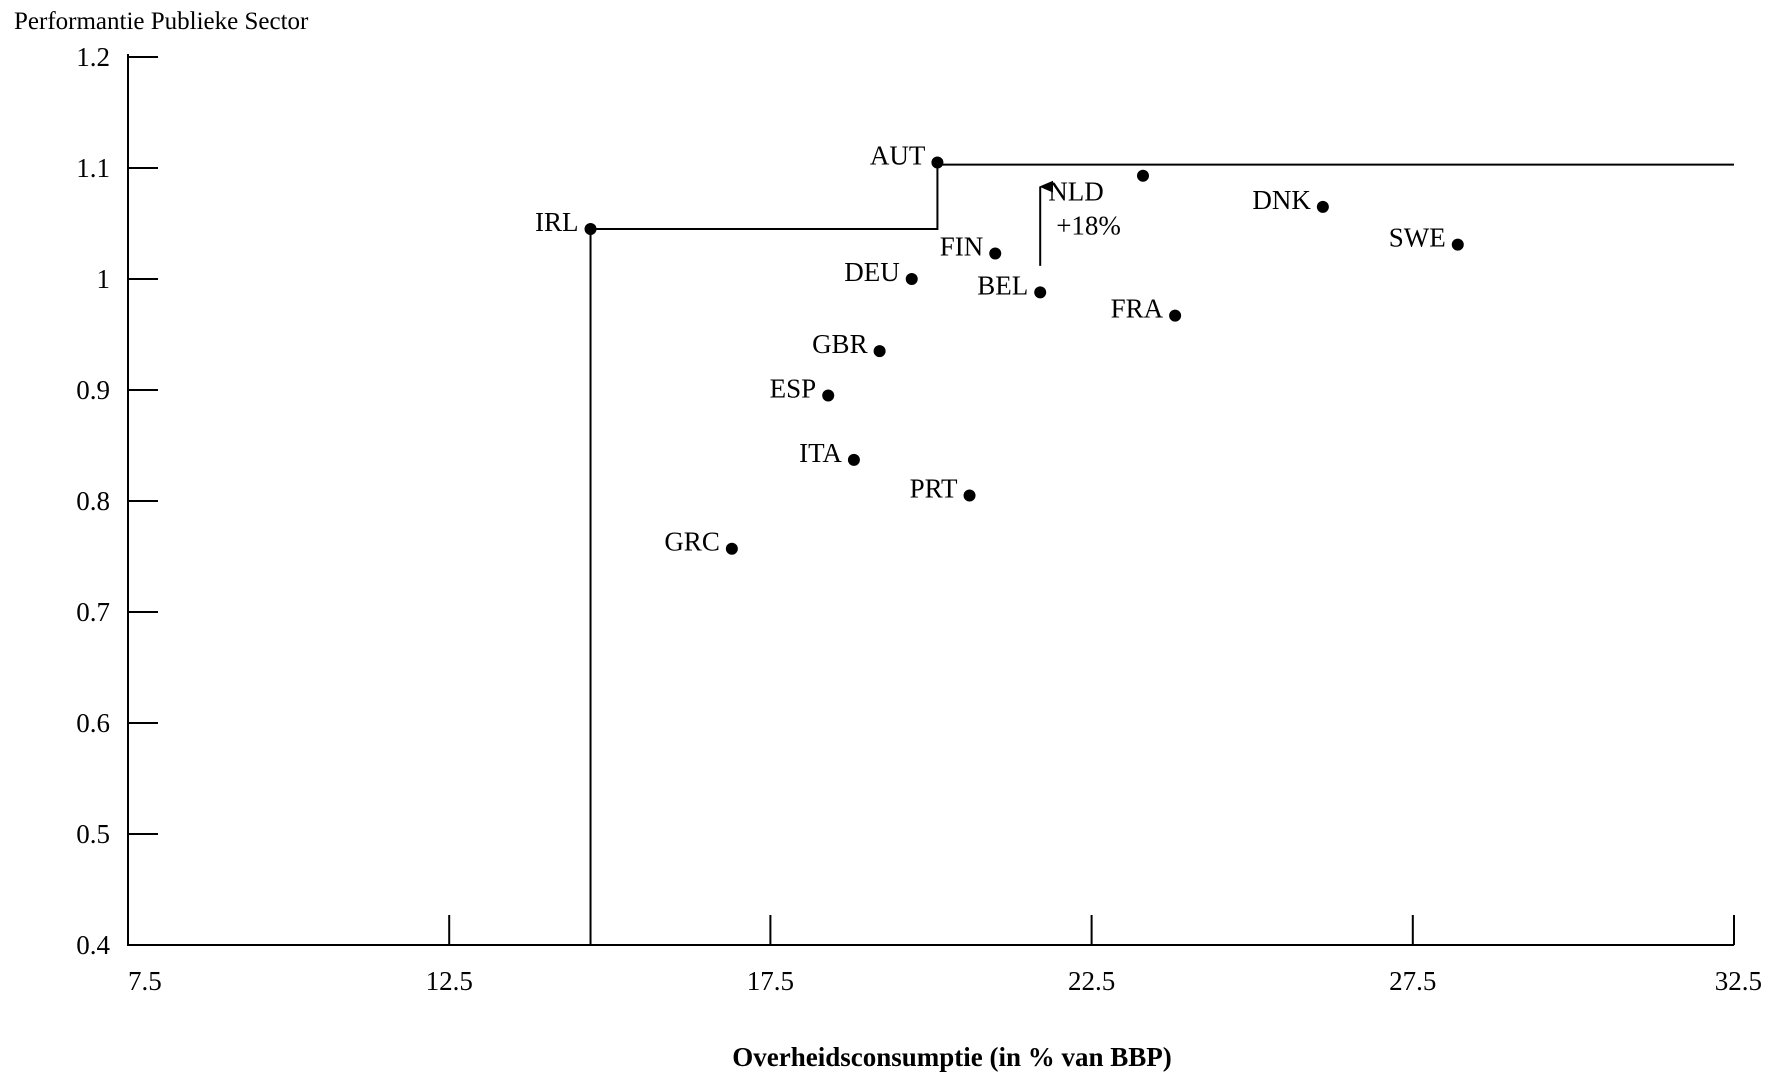 The height and width of the screenshot is (1072, 1769). I want to click on point-label-grc: GRC, so click(692, 542).